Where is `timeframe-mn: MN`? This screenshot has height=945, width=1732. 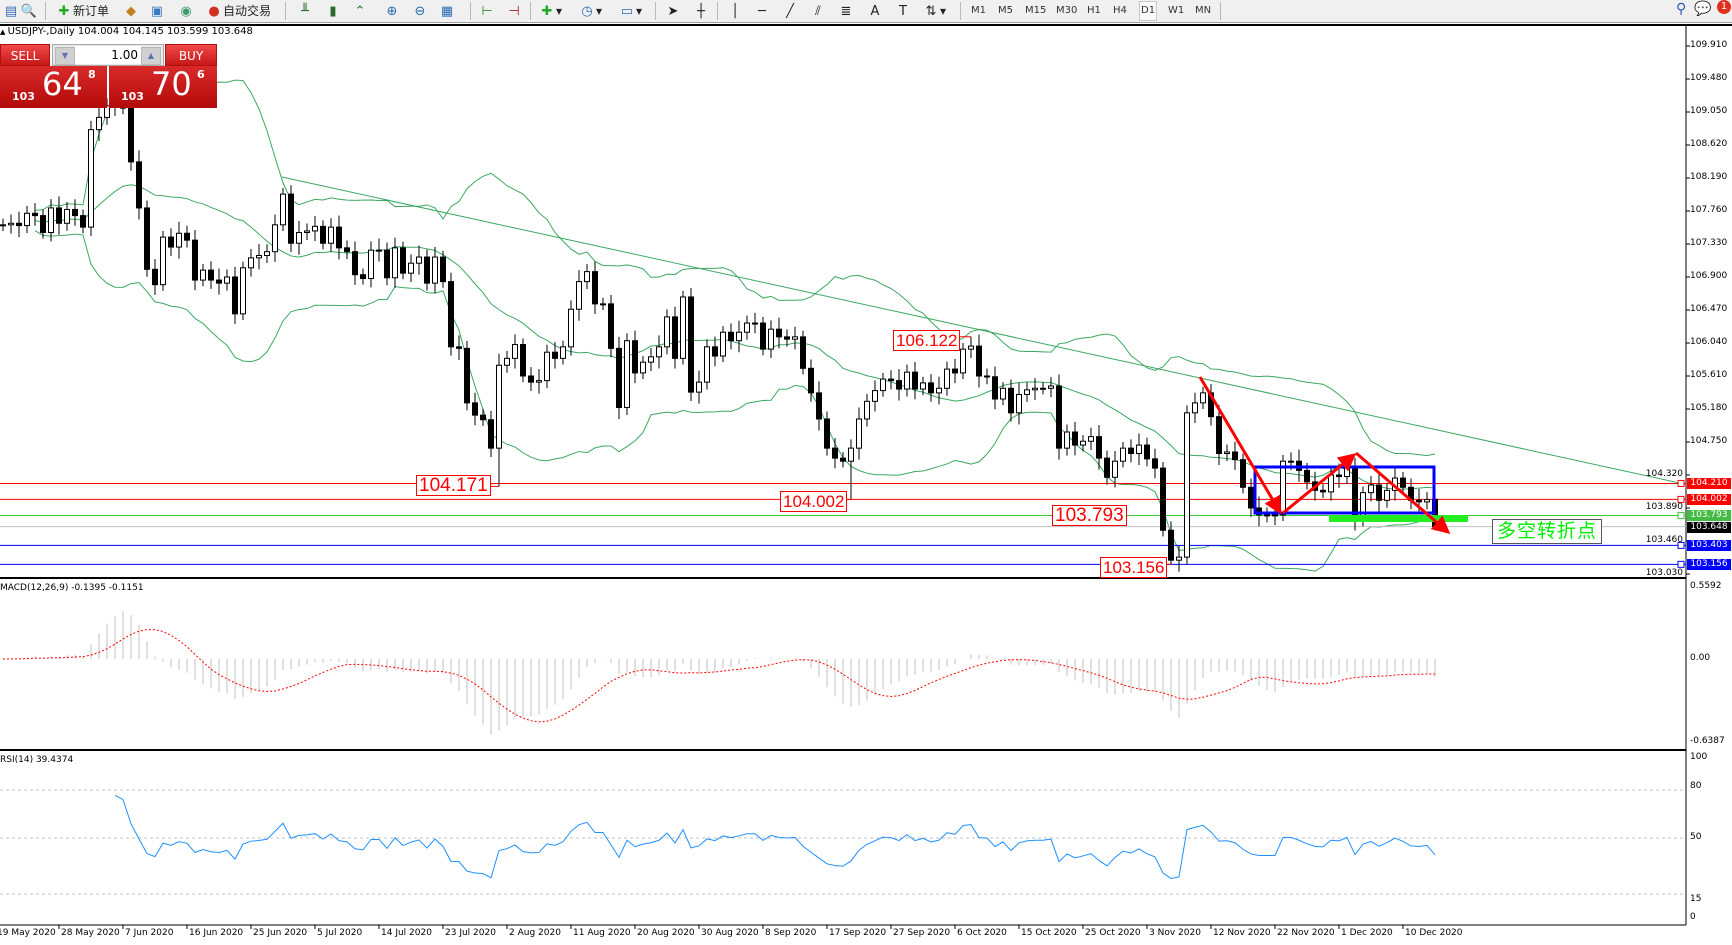 timeframe-mn: MN is located at coordinates (1203, 10).